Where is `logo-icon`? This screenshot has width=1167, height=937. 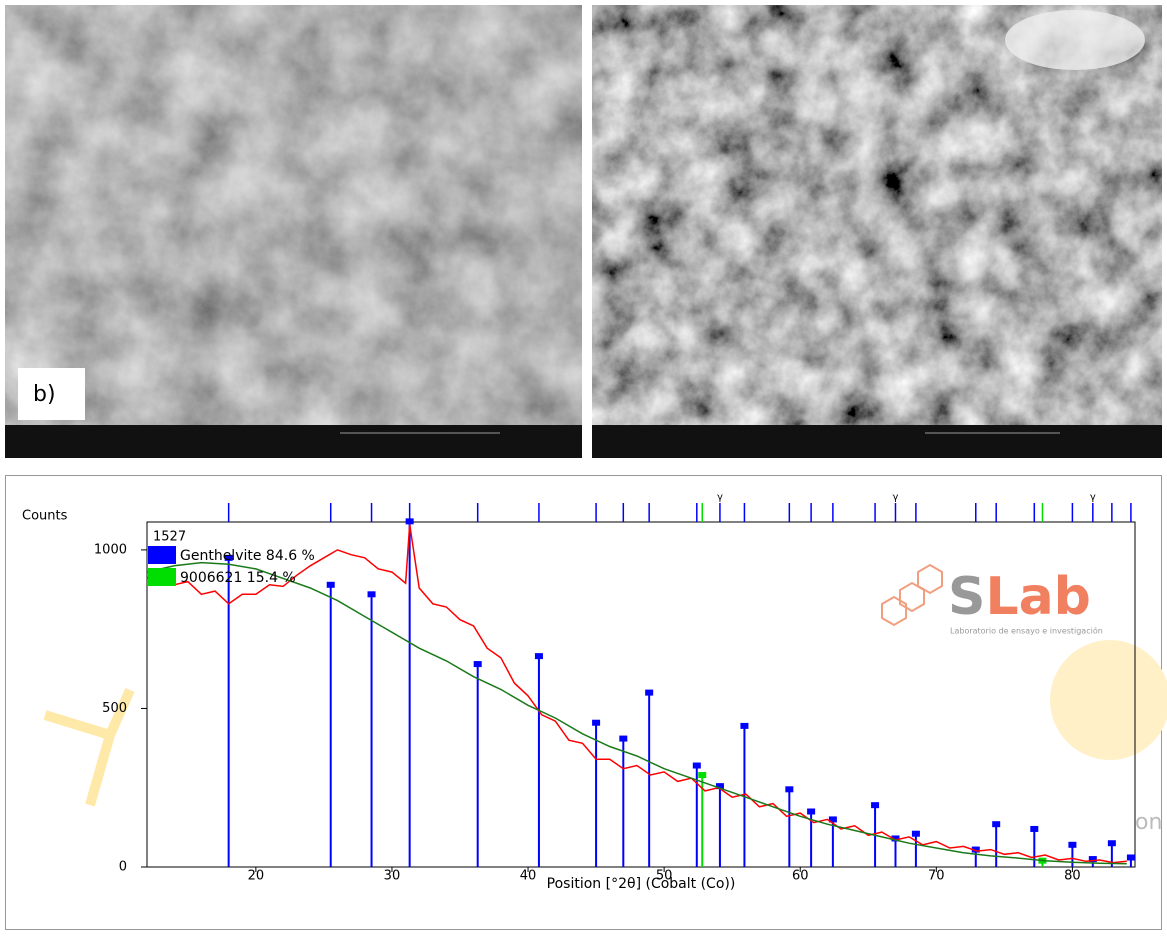
logo-icon is located at coordinates (912, 595).